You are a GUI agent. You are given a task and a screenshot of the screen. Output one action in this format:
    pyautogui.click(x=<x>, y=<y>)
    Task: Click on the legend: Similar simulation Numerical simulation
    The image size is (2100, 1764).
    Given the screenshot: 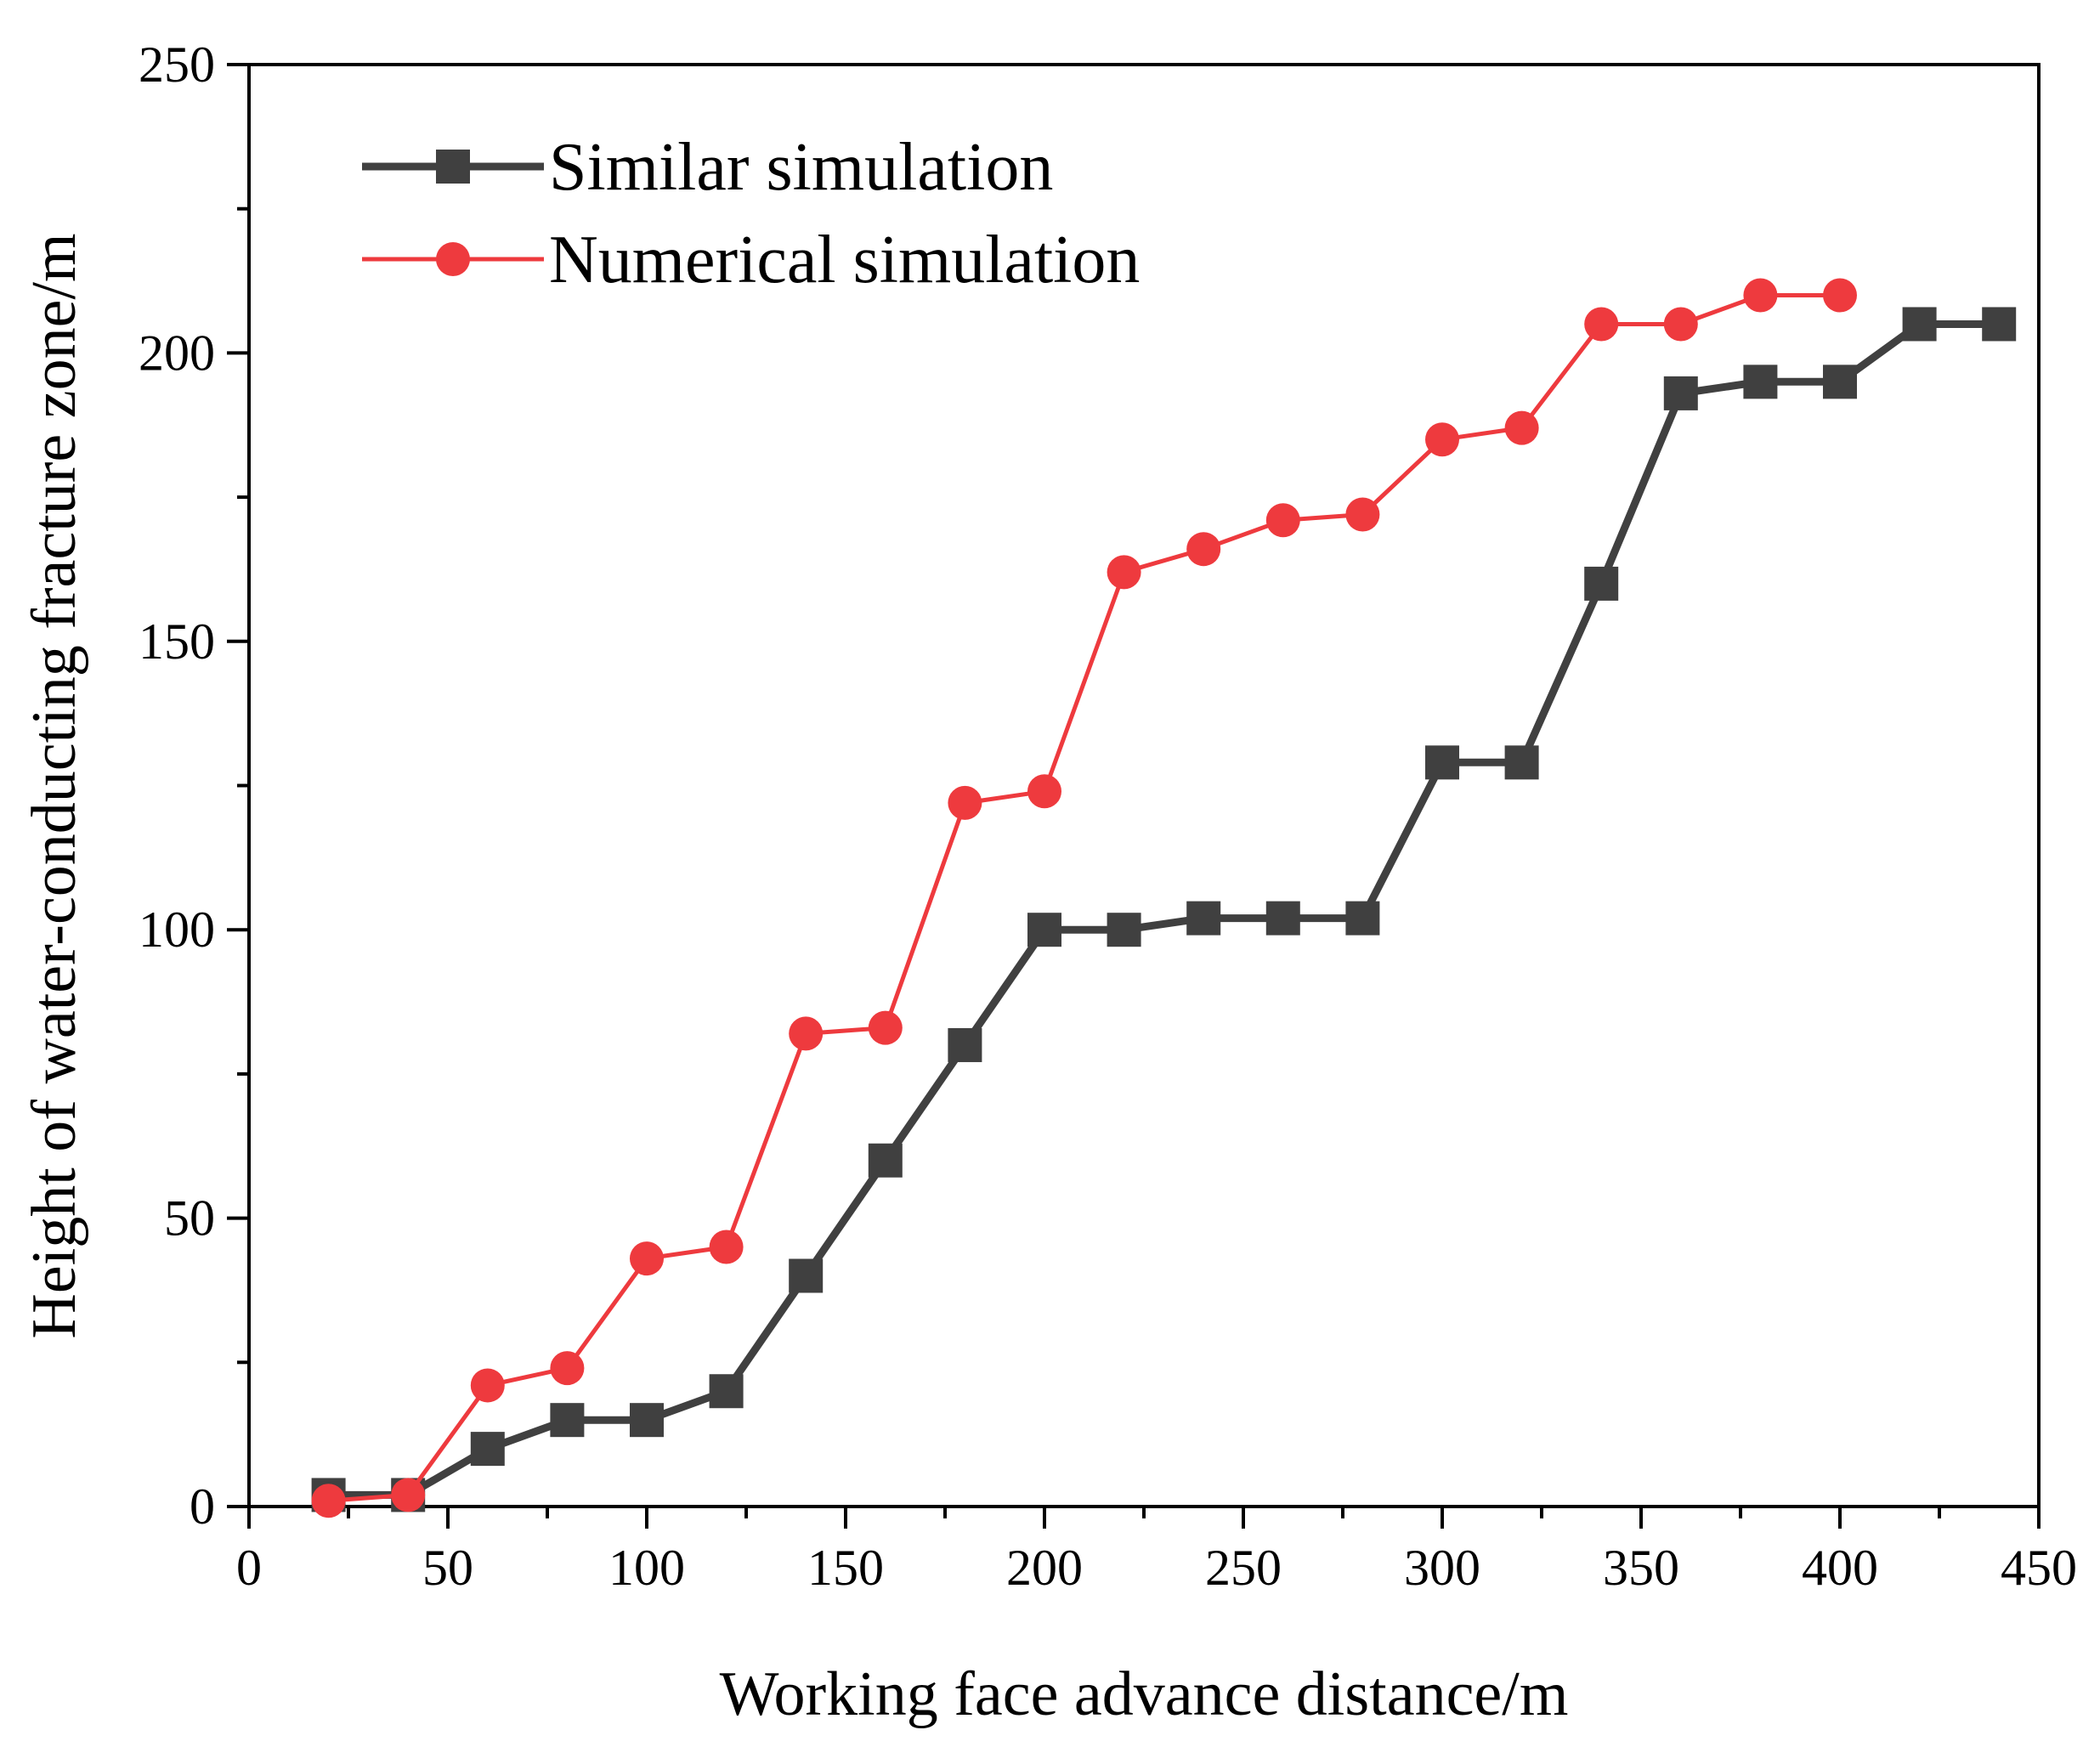 What is the action you would take?
    pyautogui.click(x=751, y=213)
    